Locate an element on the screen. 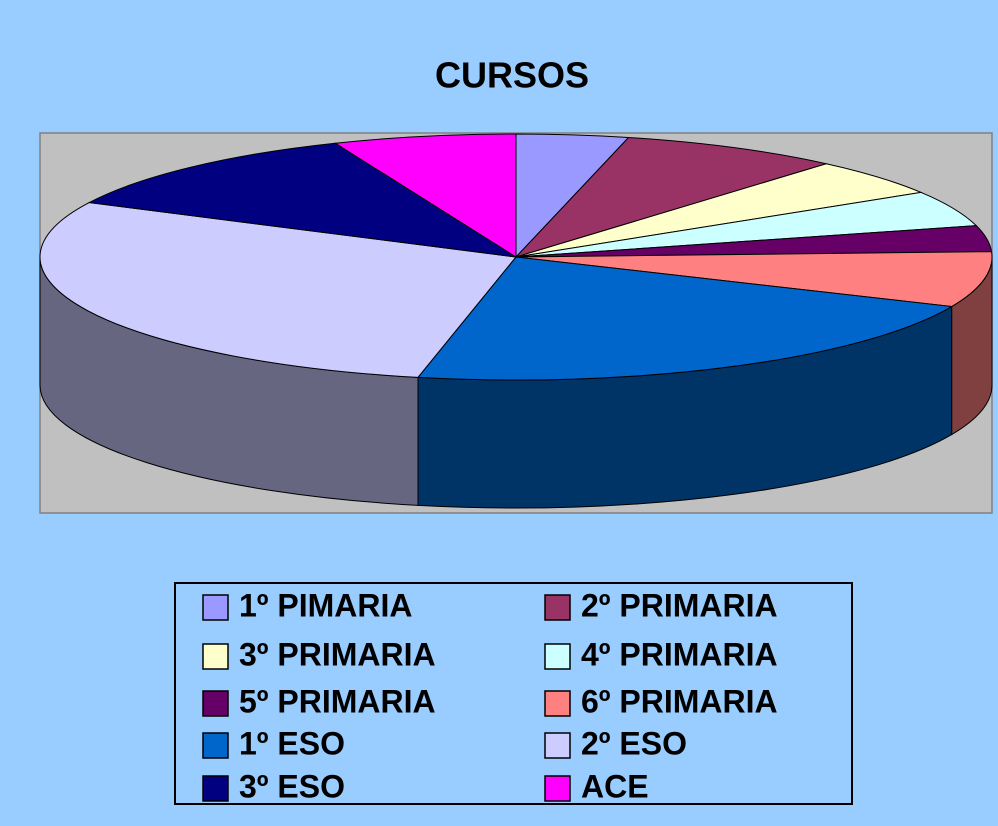 The image size is (998, 826). legend-label: 2º ESO is located at coordinates (634, 743).